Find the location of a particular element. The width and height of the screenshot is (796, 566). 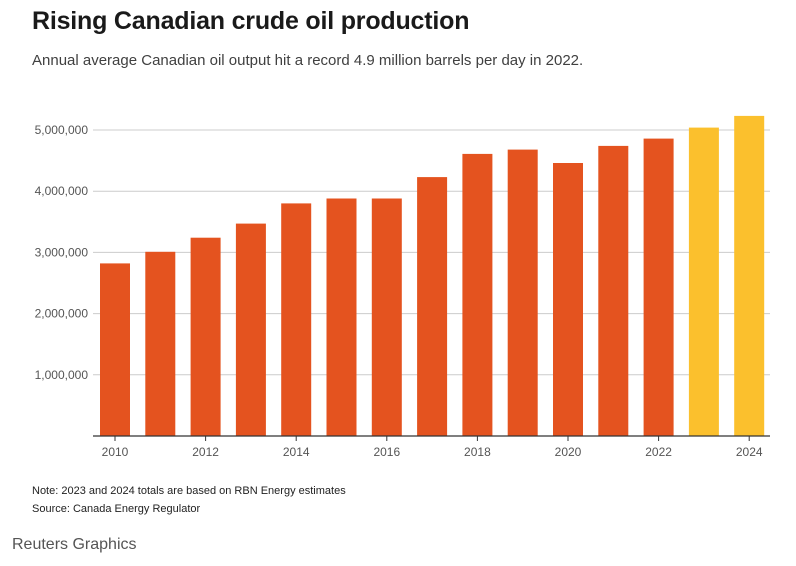

x-tick-label: 2024 is located at coordinates (749, 452).